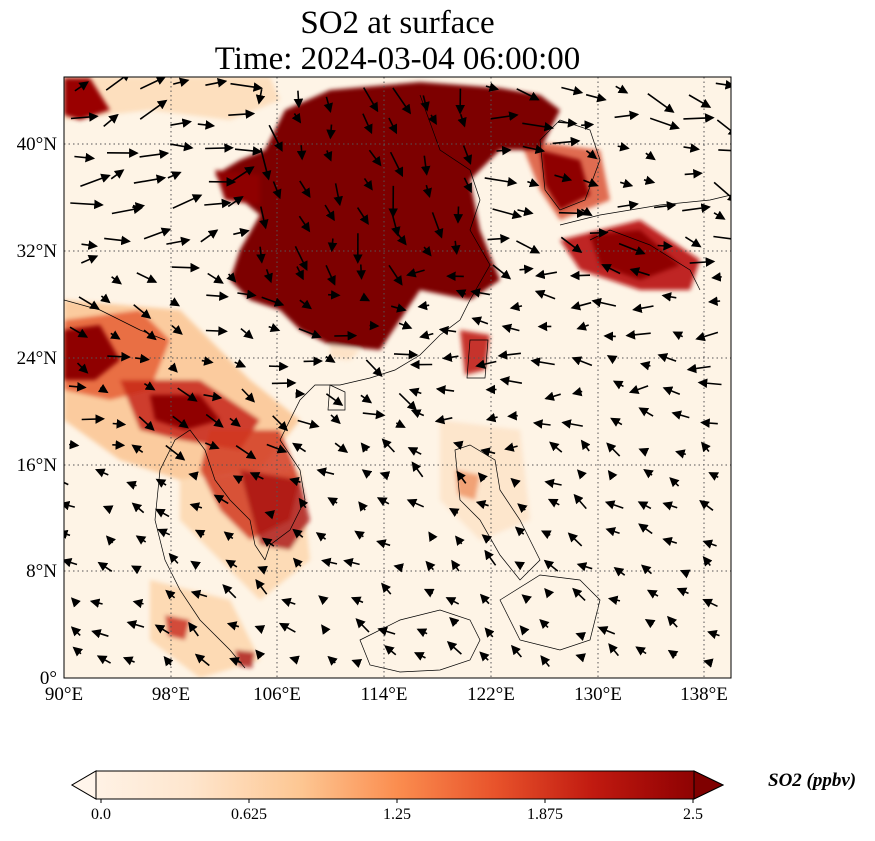 The width and height of the screenshot is (875, 841). What do you see at coordinates (84, 785) in the screenshot?
I see `colorbar-extend-low` at bounding box center [84, 785].